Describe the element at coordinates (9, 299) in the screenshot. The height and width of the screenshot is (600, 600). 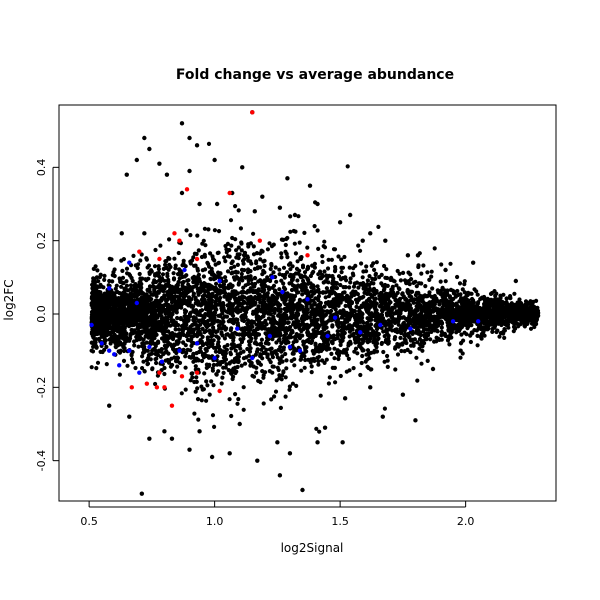
I see `y-axis-label: log2FC` at that location.